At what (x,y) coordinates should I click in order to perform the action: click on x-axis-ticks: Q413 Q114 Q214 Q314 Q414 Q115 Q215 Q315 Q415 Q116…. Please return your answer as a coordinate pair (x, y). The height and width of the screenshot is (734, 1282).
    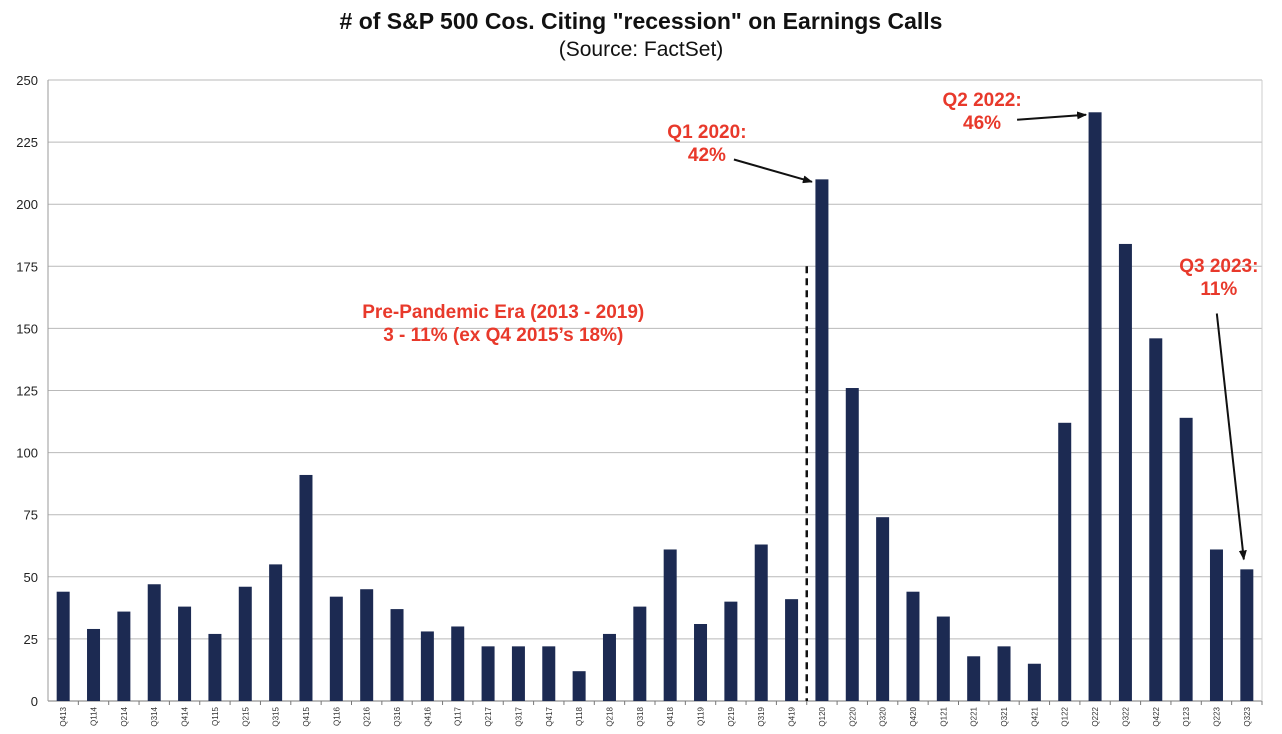
    Looking at the image, I should click on (661, 714).